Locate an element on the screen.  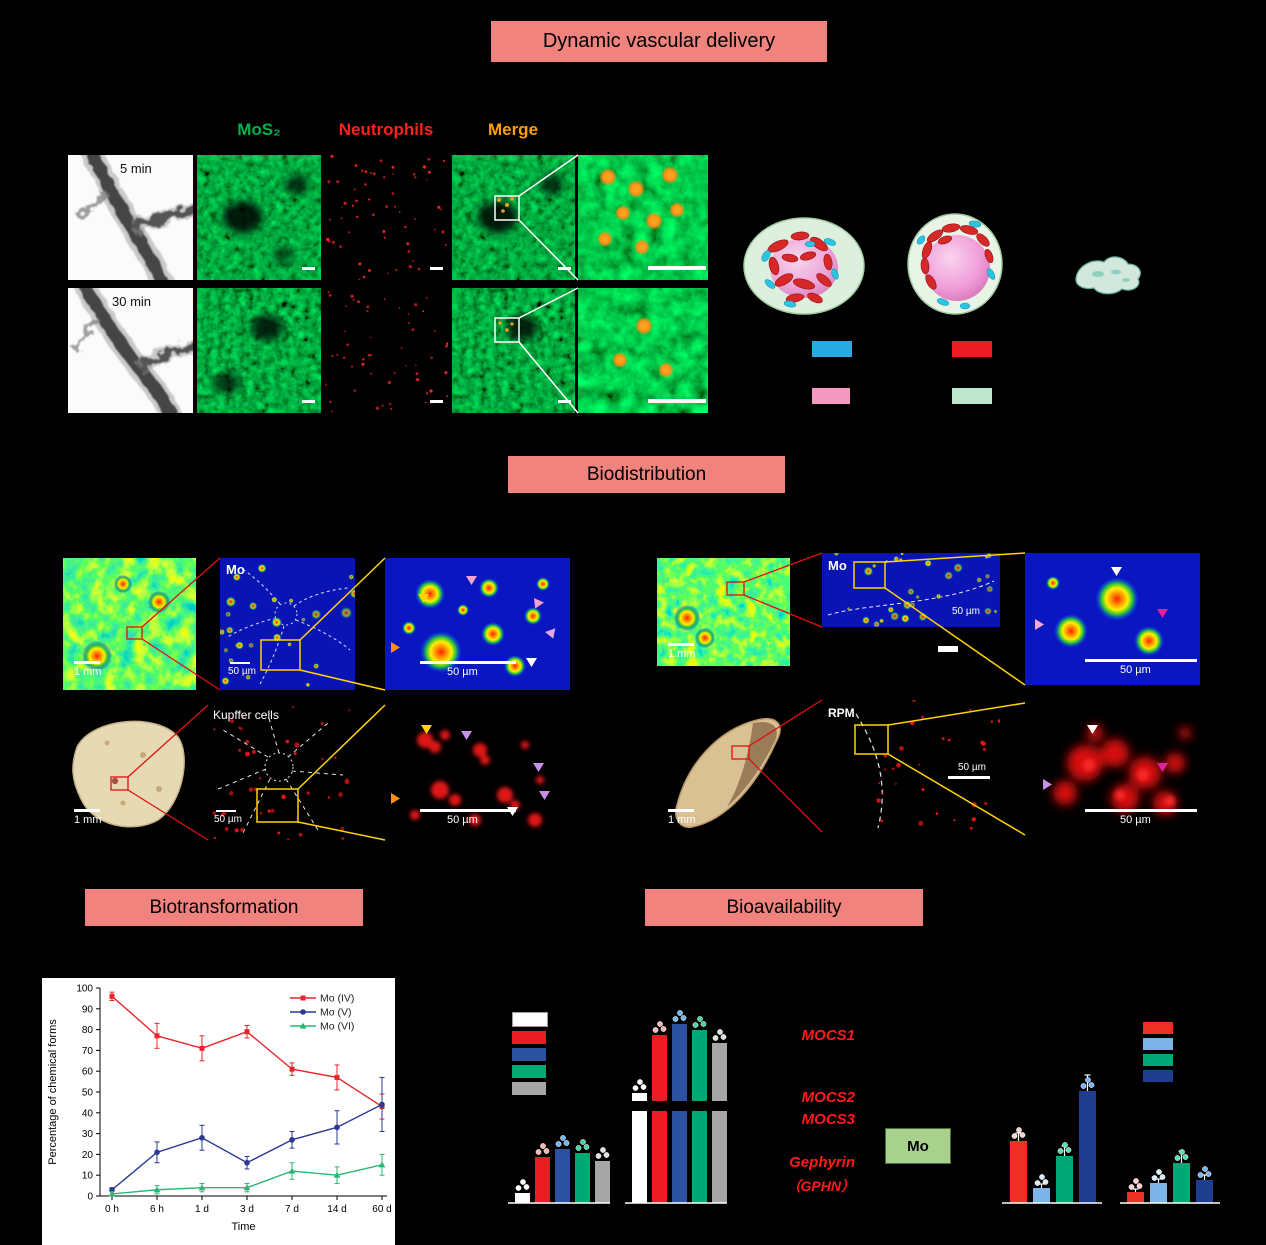
svg-text: 80 is located at coordinates (88, 1030).